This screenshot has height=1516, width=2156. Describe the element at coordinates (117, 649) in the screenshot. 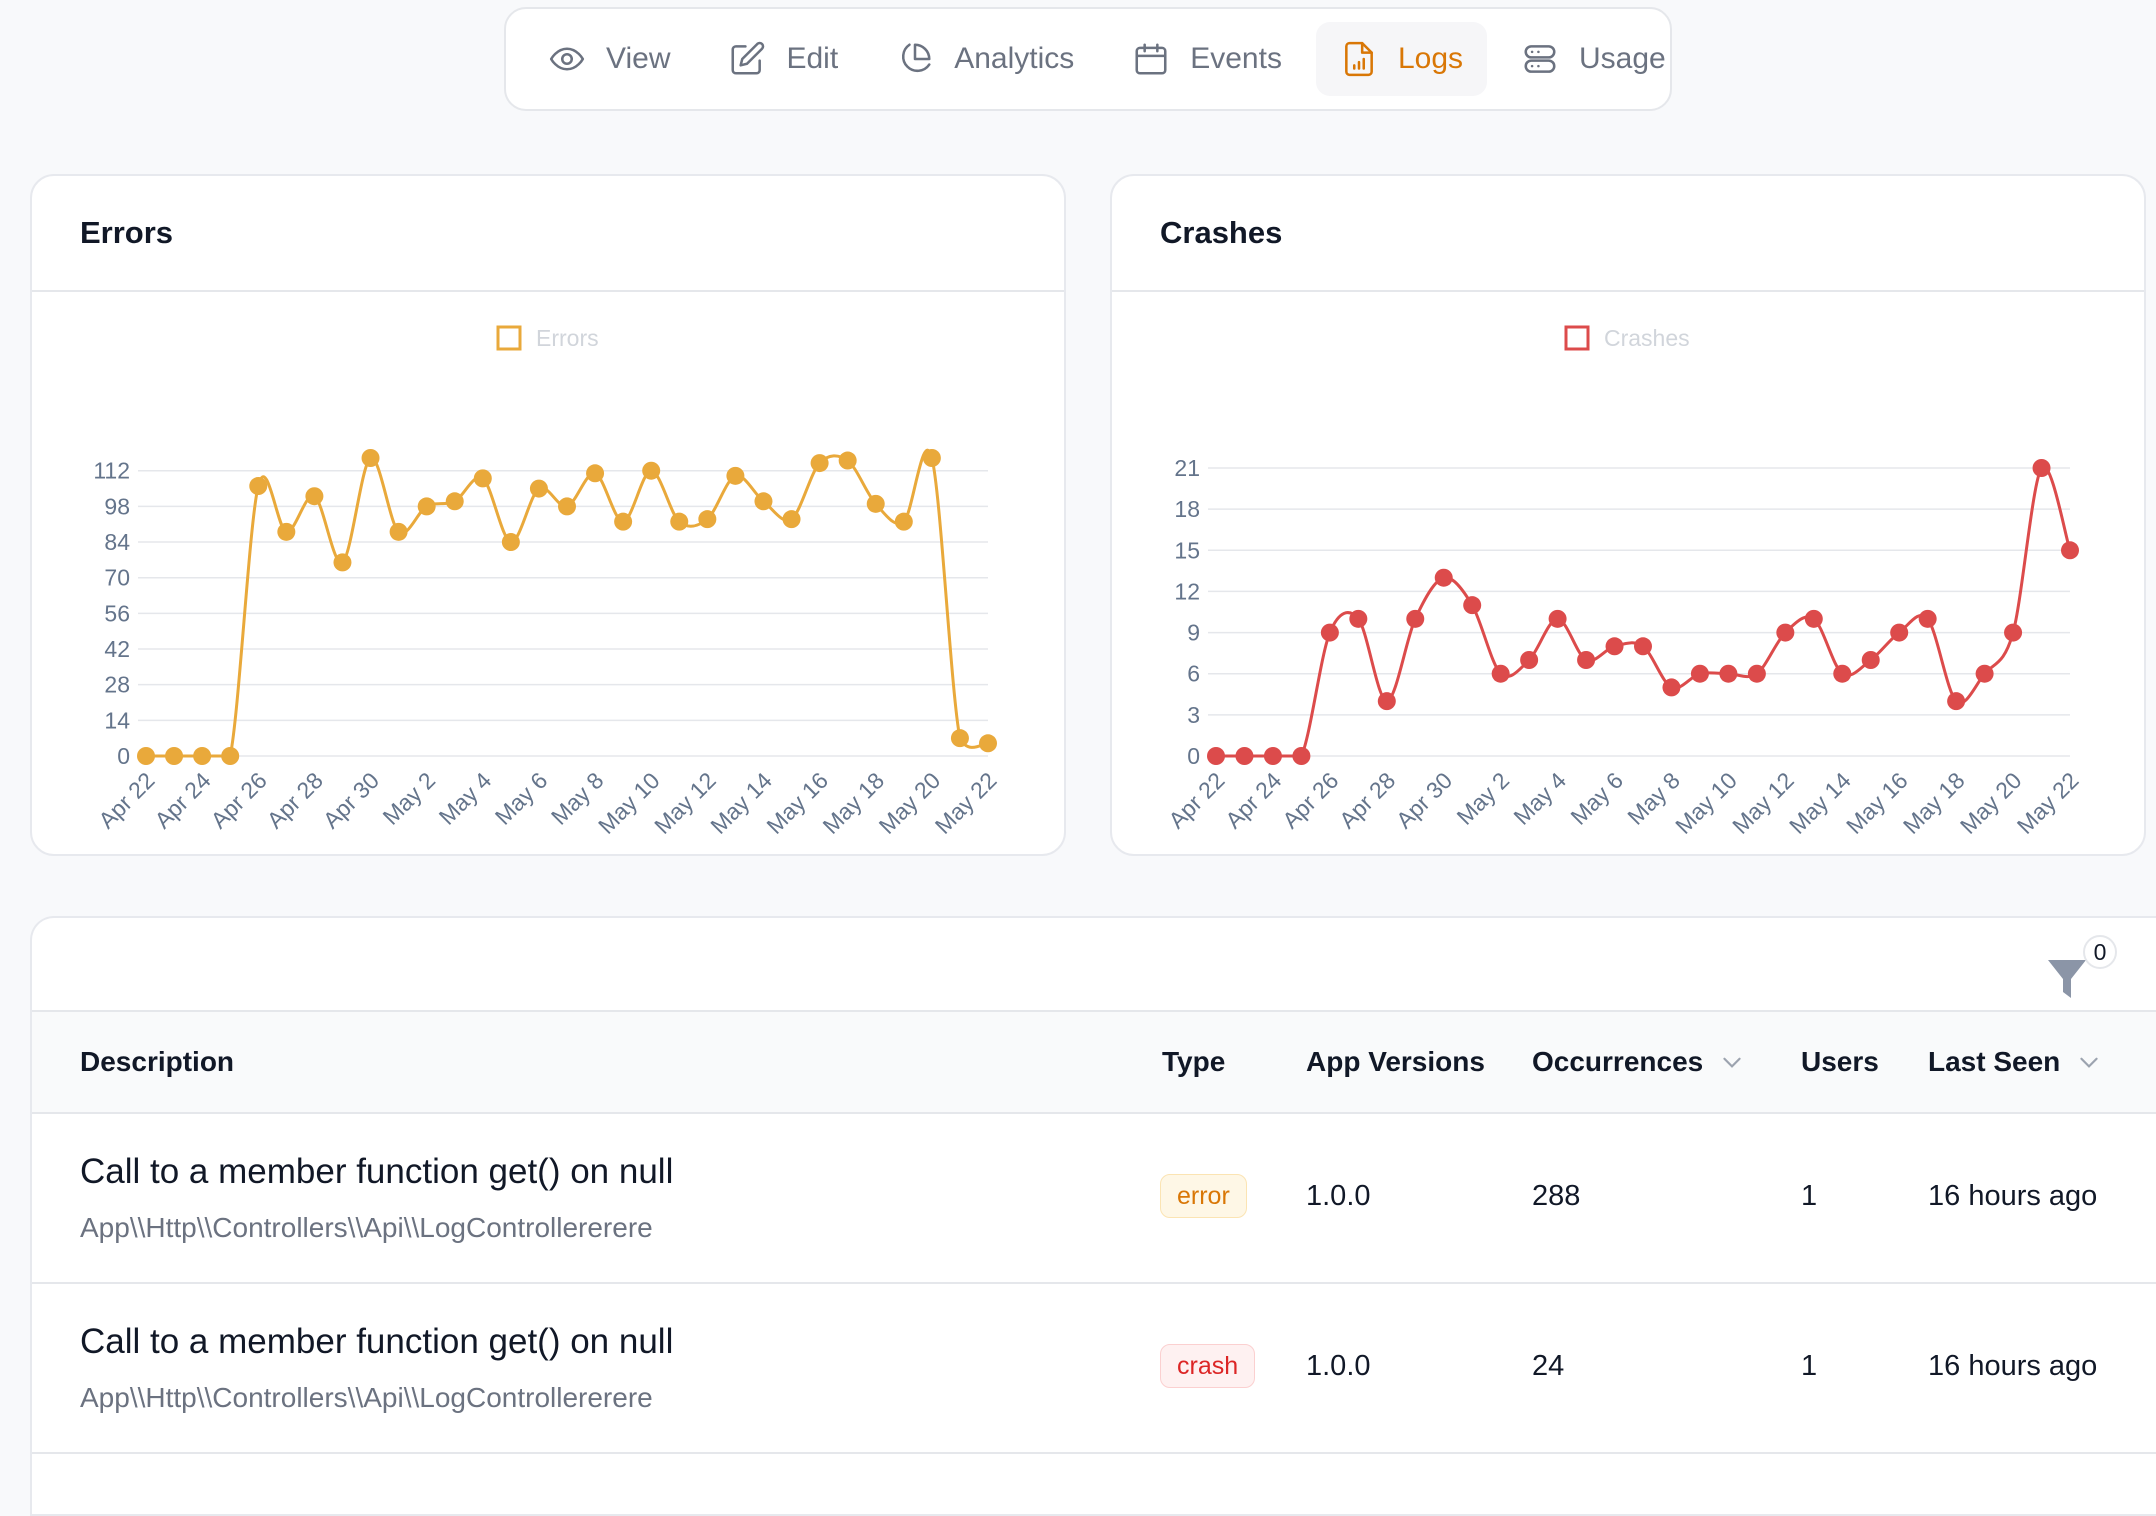

I see `y-tick-label: 42` at that location.